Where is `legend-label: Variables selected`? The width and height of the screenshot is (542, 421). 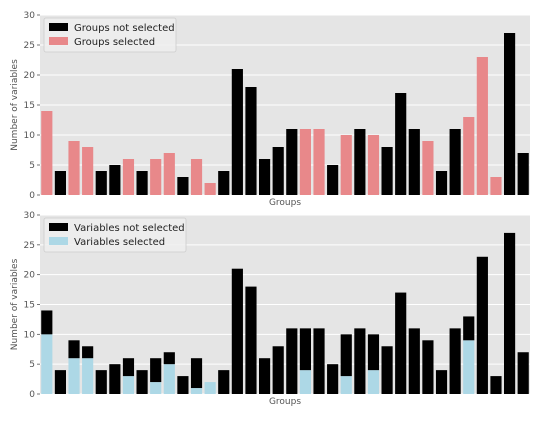
legend-label: Variables selected is located at coordinates (119, 242).